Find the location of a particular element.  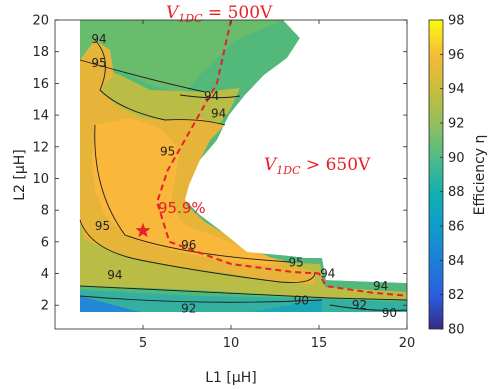

contour-94-upper is located at coordinates (142, 76).